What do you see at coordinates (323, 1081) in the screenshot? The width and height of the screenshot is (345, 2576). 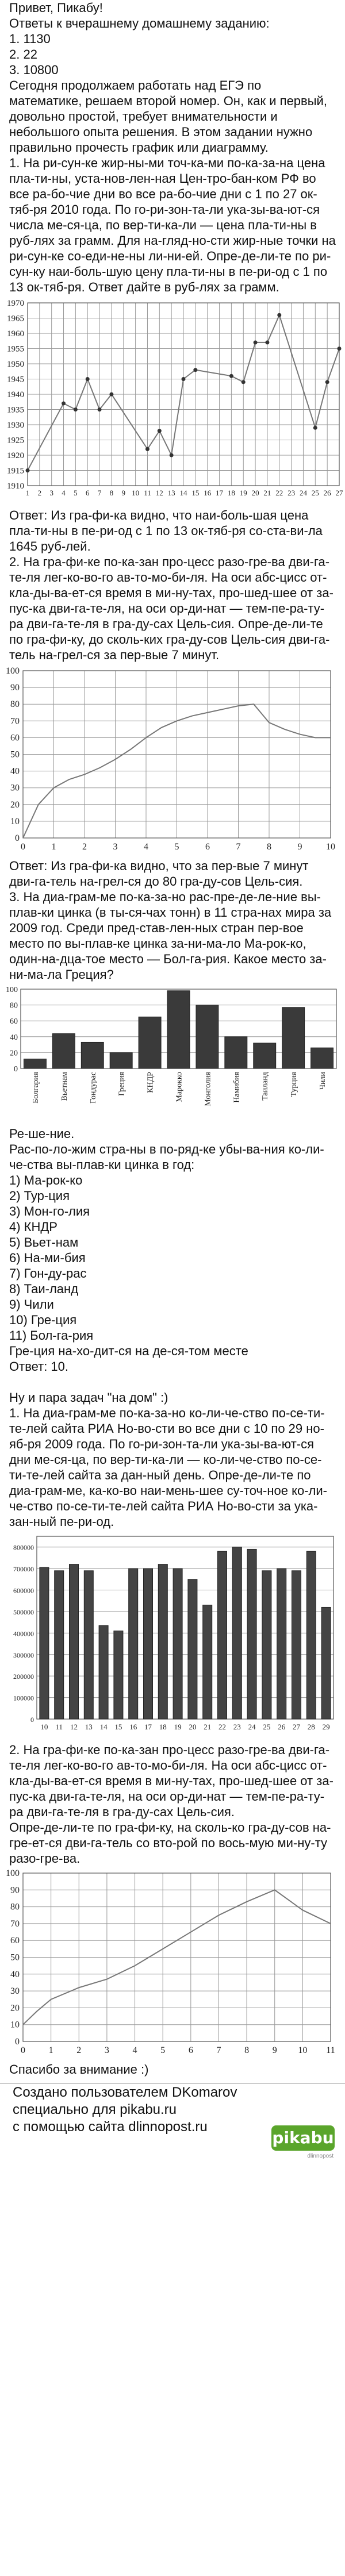 I see `x-tick-label: Чили` at bounding box center [323, 1081].